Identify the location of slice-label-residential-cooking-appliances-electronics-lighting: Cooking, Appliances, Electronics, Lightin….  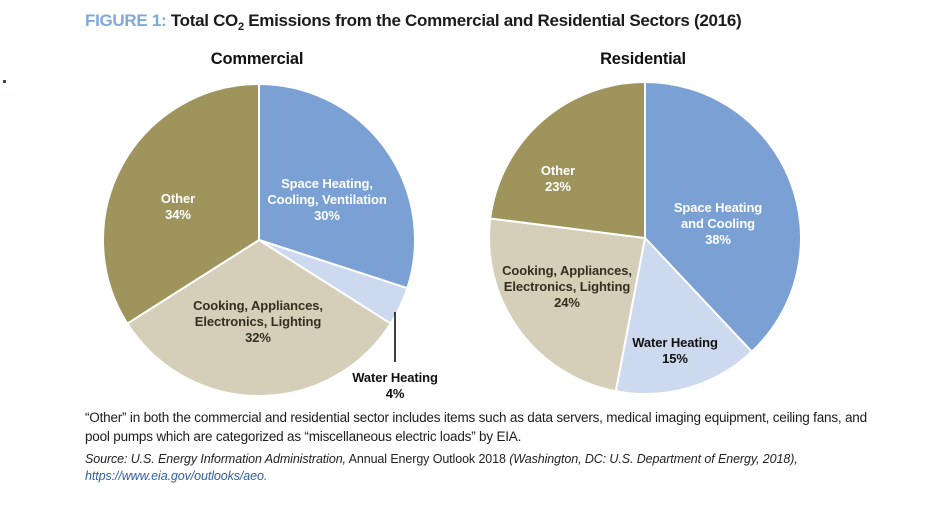
(567, 286).